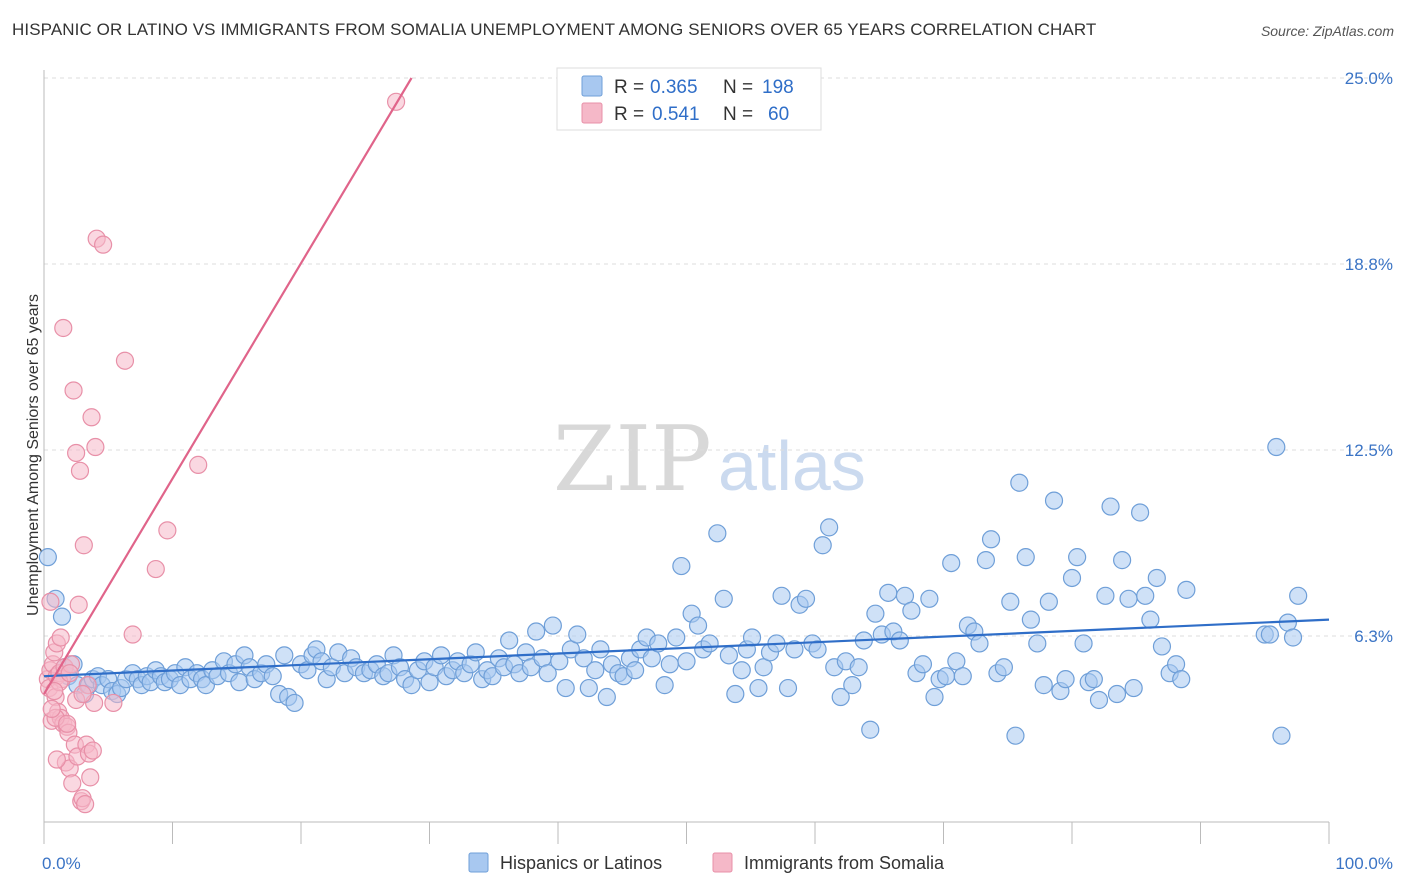 This screenshot has height=892, width=1406. I want to click on y-tick-label: 25.0%, so click(1369, 78).